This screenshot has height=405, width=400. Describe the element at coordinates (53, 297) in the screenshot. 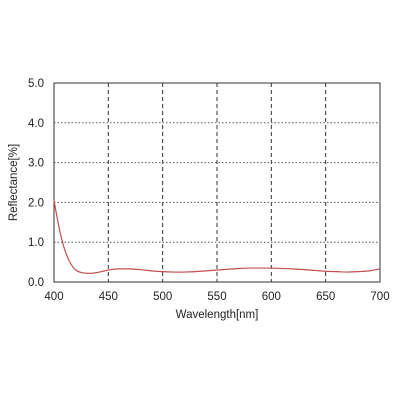

I see `x-tick-label: 400` at that location.